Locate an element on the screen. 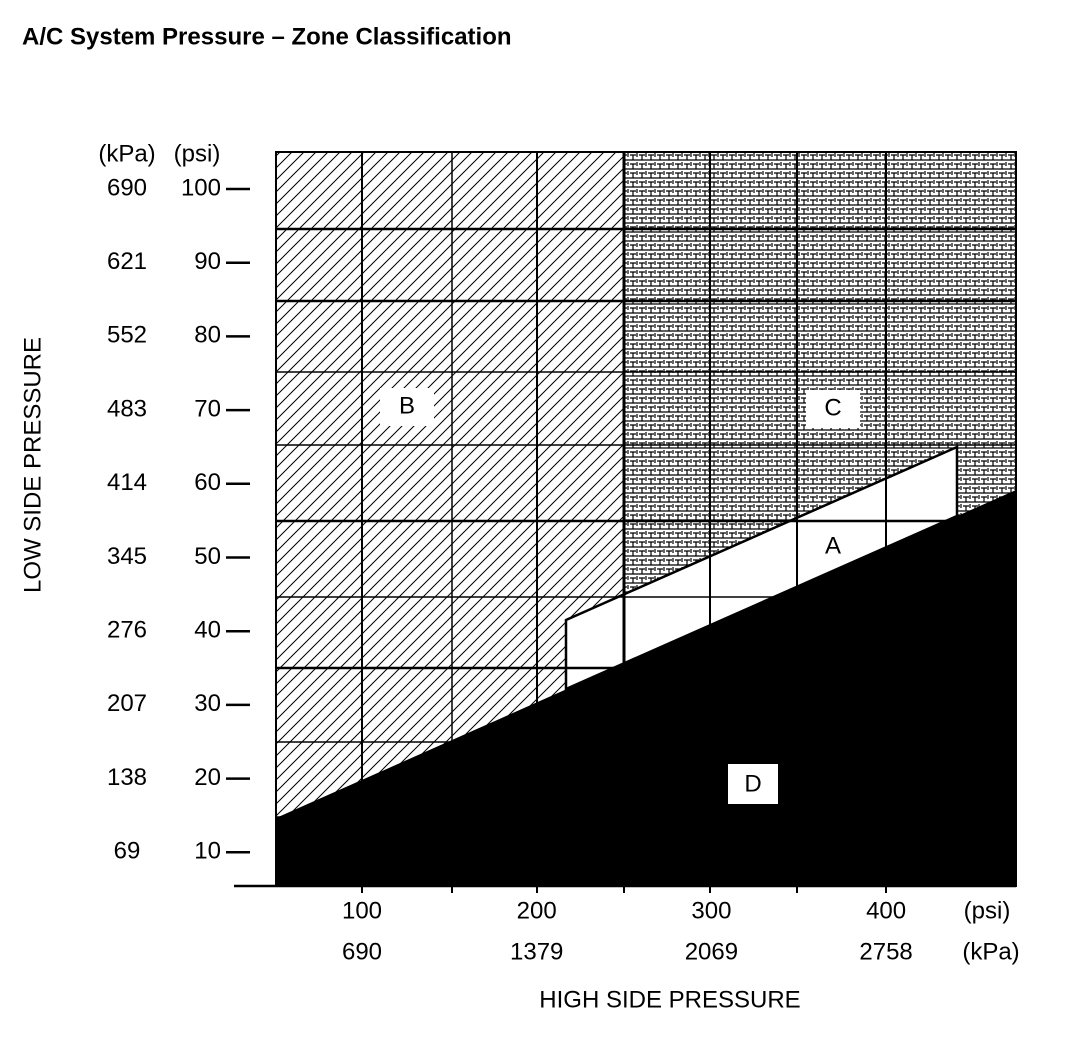 This screenshot has height=1049, width=1072. y-tick-label-psi: 30 is located at coordinates (207, 703).